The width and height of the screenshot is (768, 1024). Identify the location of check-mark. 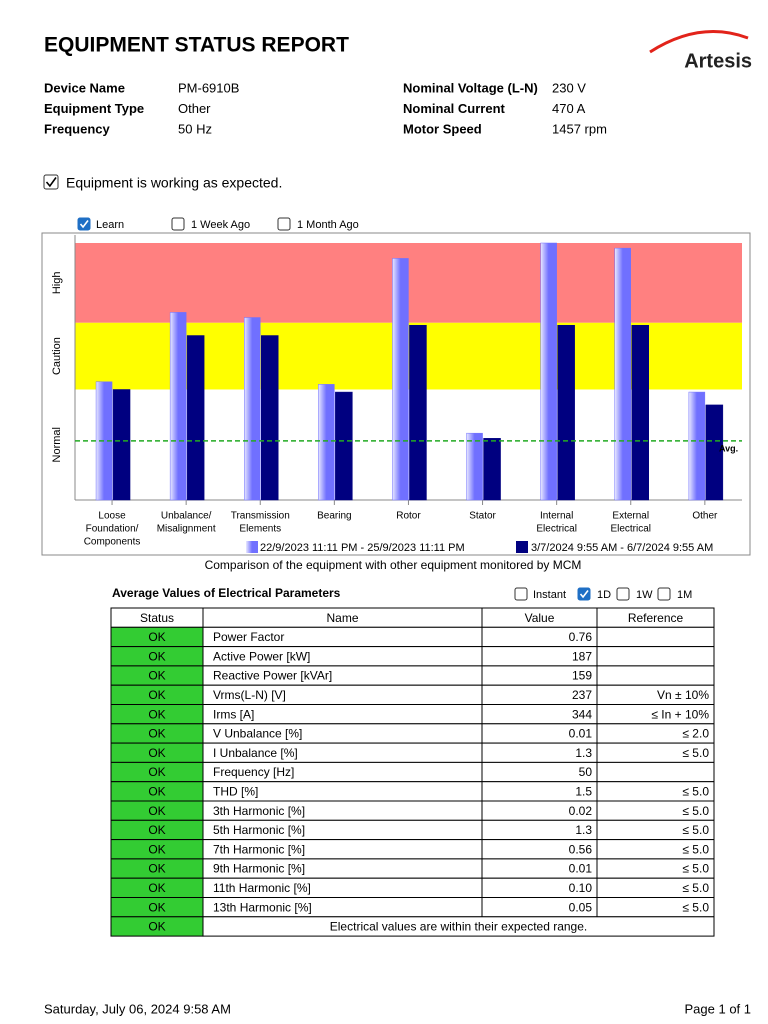
(84, 224).